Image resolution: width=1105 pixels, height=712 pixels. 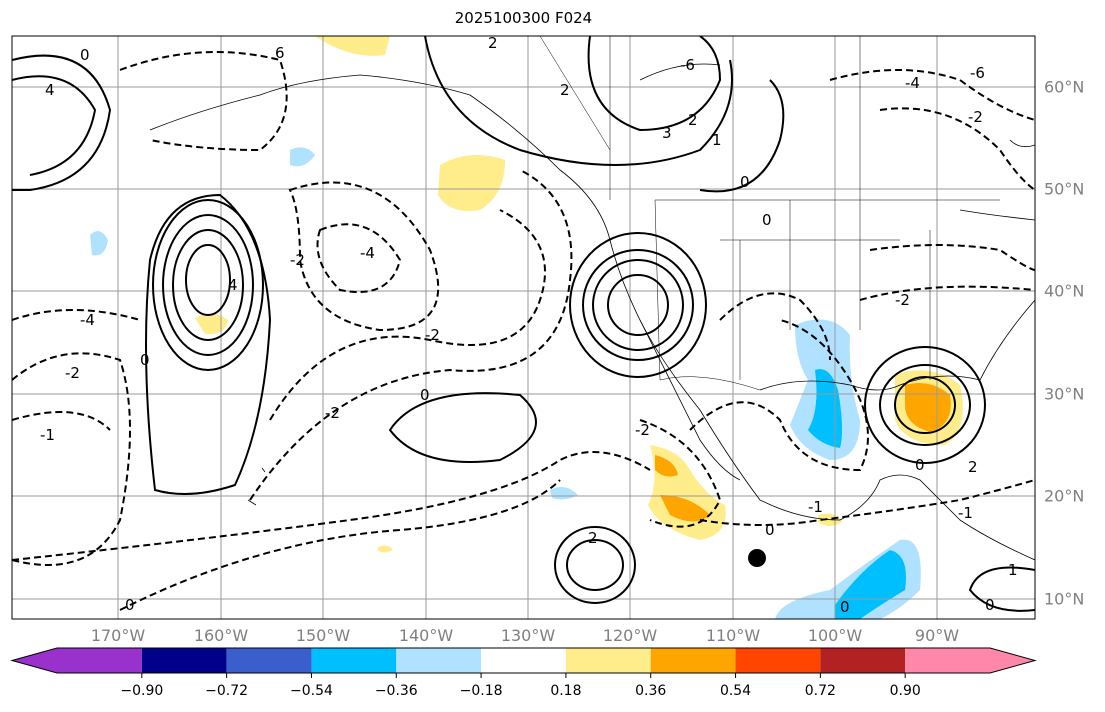 What do you see at coordinates (311, 691) in the screenshot?
I see `colorbar-tick-label: −0.54` at bounding box center [311, 691].